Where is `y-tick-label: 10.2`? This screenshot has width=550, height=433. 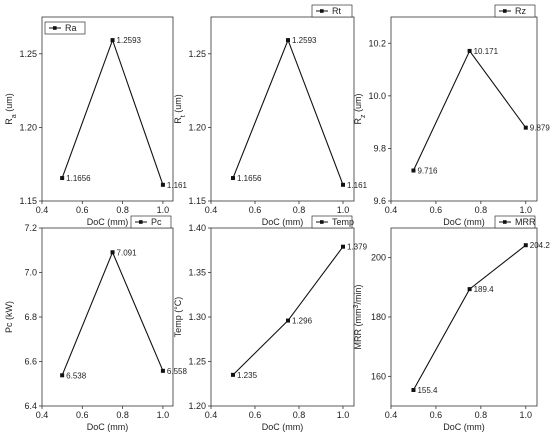
y-tick-label: 10.2 is located at coordinates (377, 43).